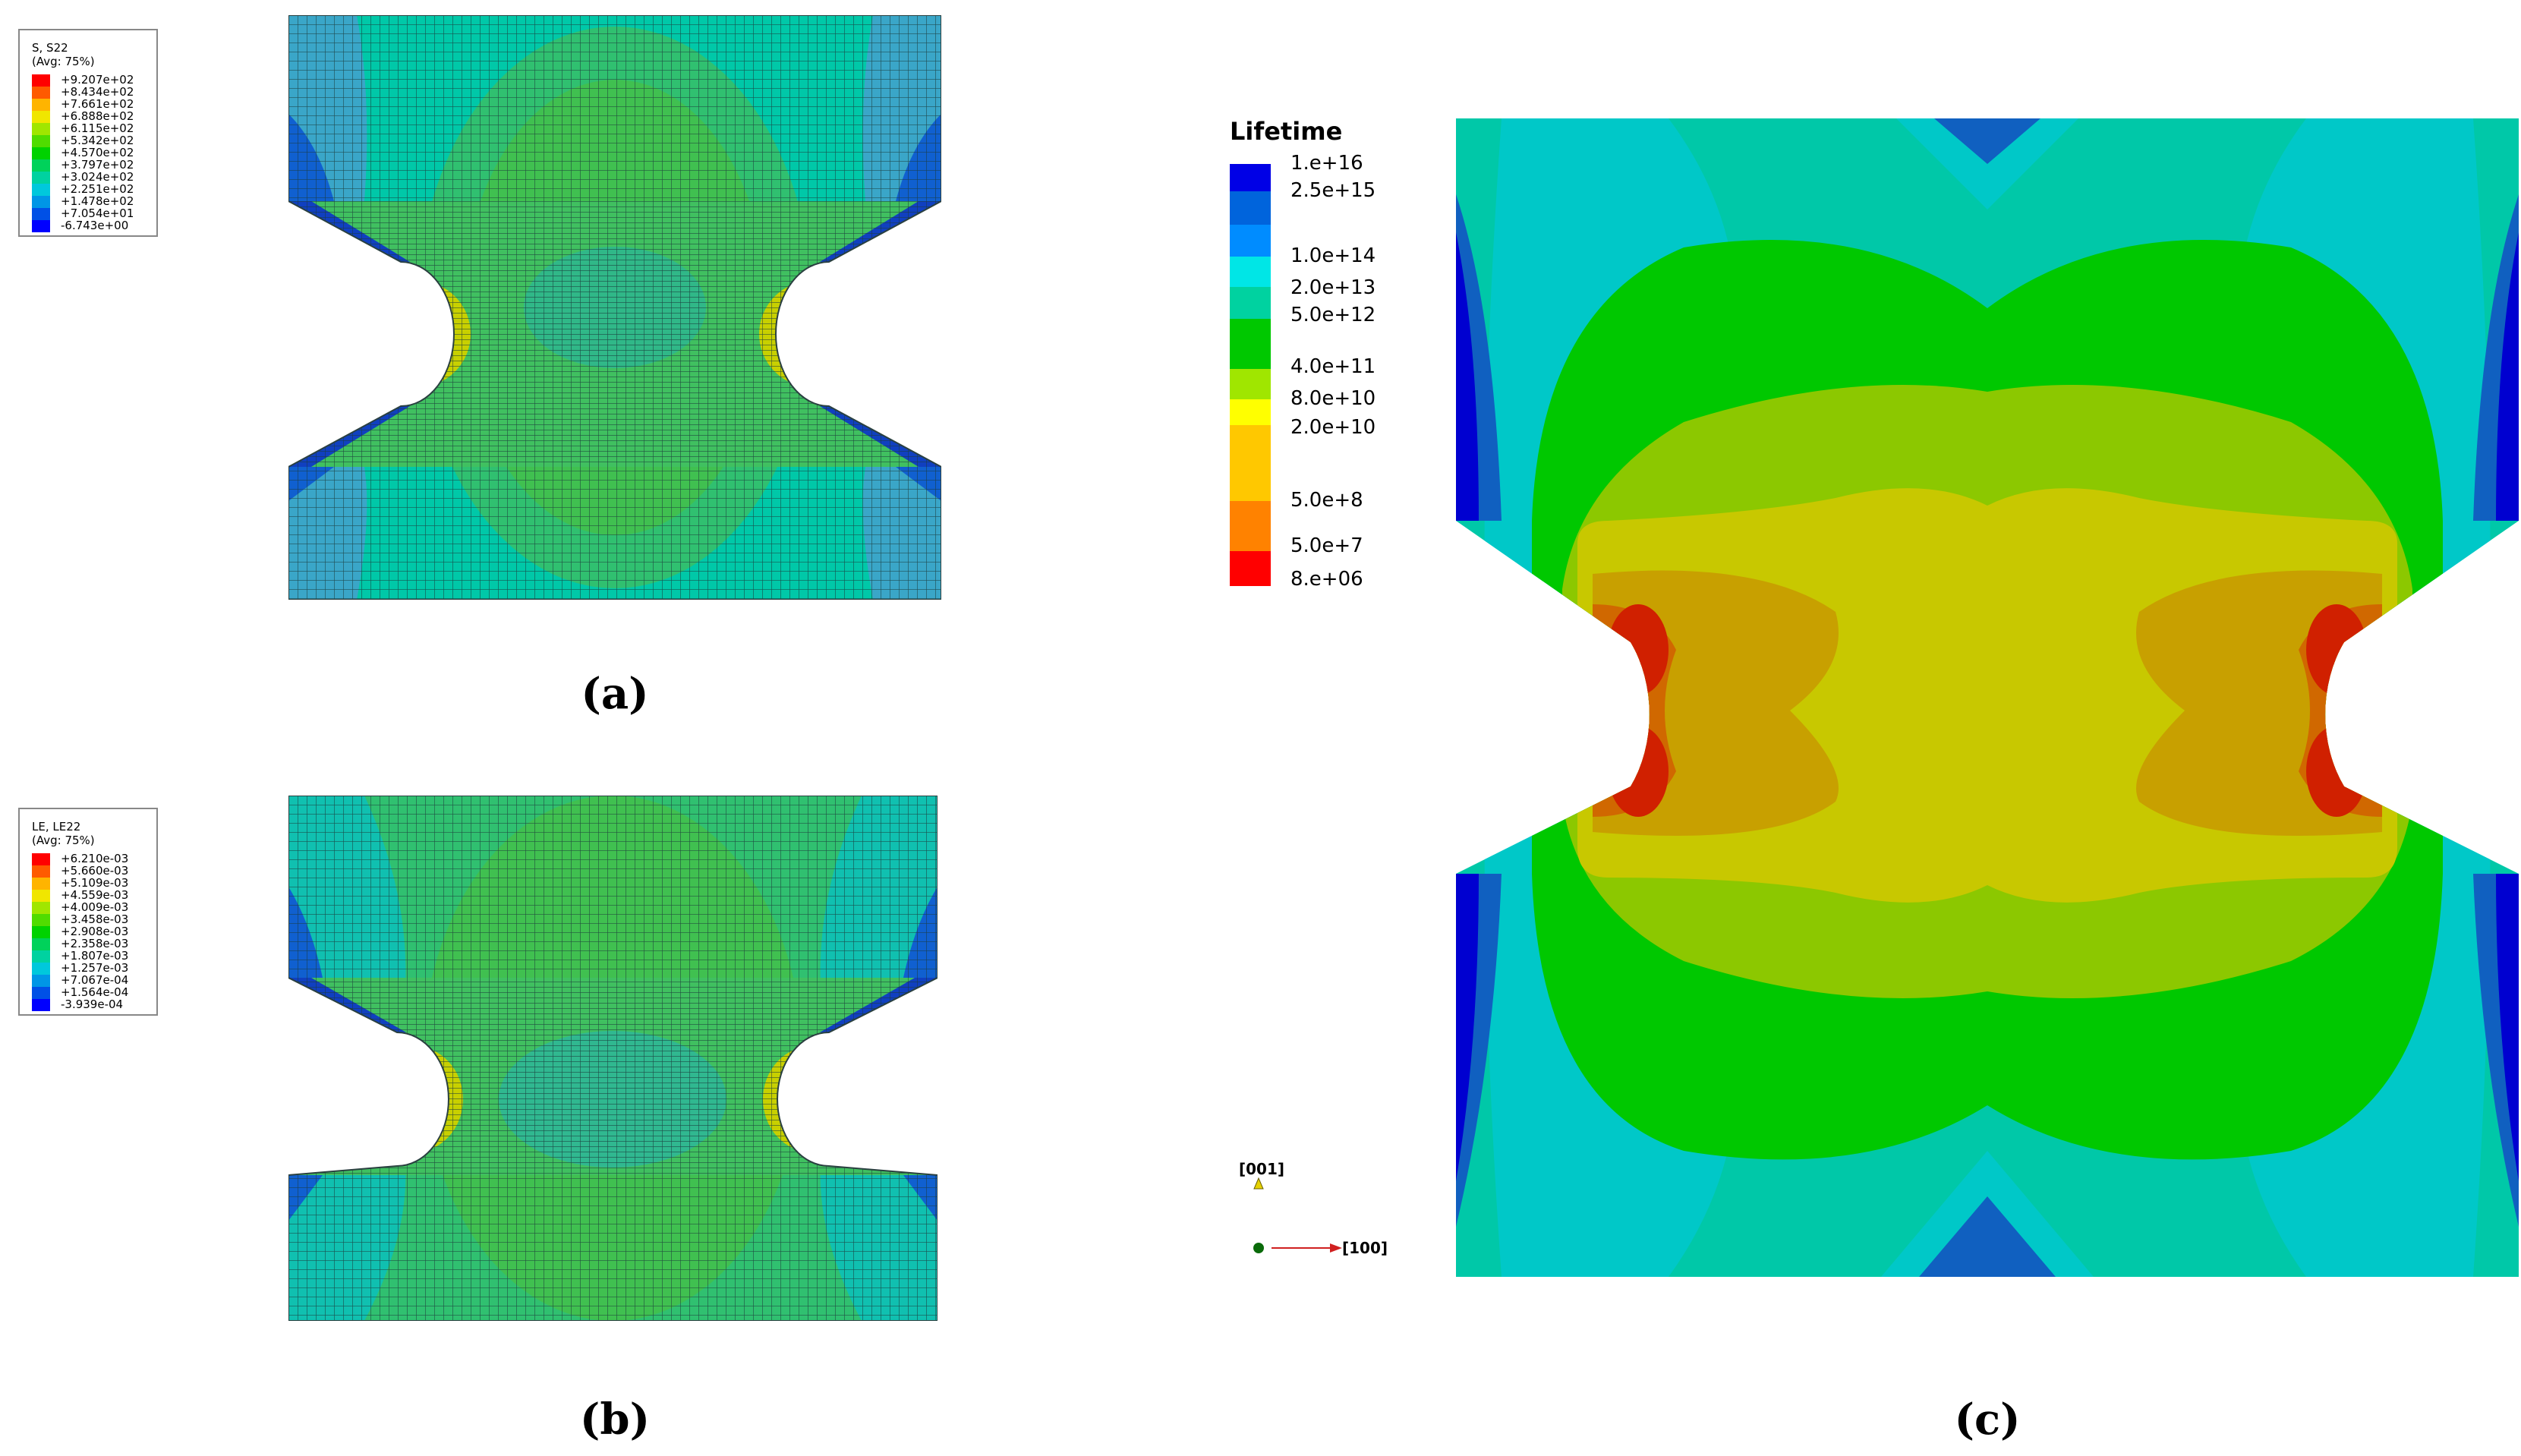  What do you see at coordinates (1988, 1420) in the screenshot?
I see `caption-c: (c)` at bounding box center [1988, 1420].